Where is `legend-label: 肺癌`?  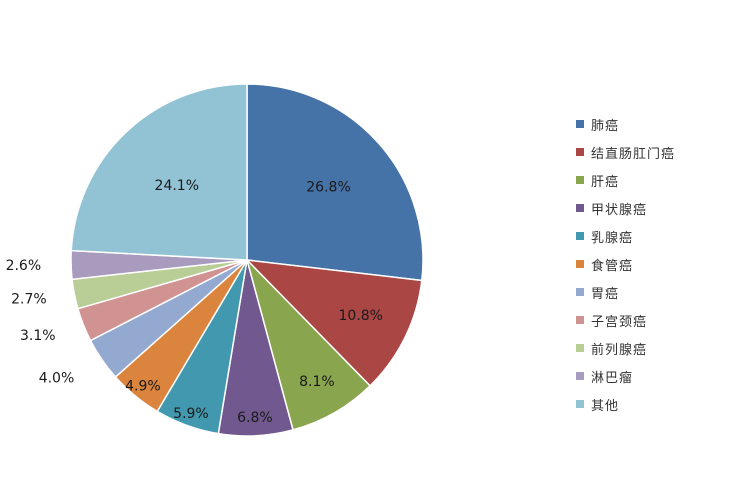 legend-label: 肺癌 is located at coordinates (605, 126).